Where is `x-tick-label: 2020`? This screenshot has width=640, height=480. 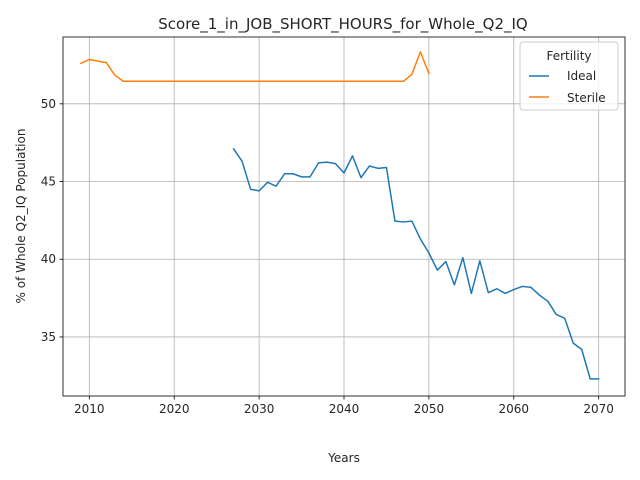
x-tick-label: 2020 is located at coordinates (174, 409).